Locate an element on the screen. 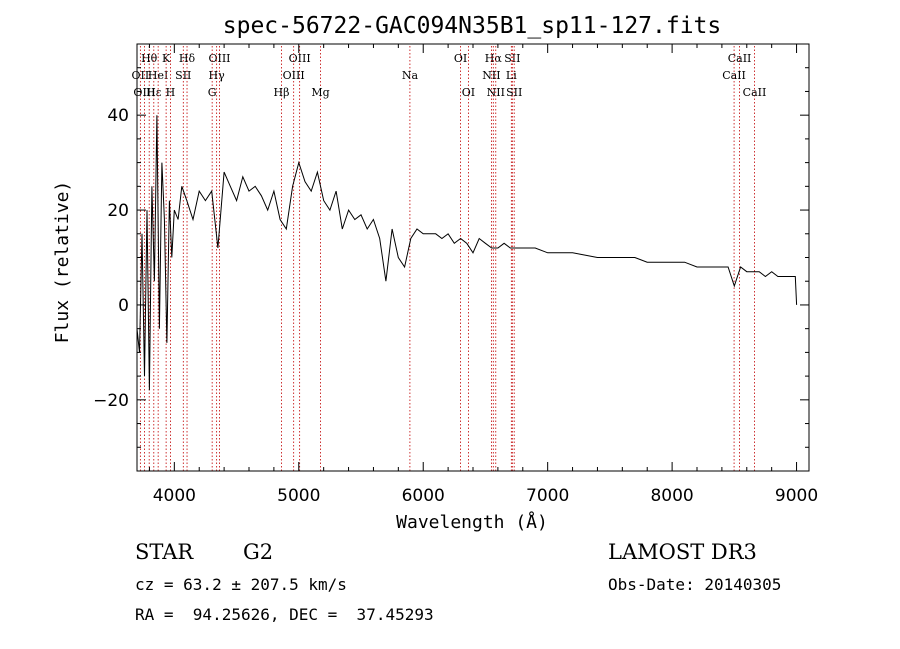  line-label-1: OII is located at coordinates (141, 75).